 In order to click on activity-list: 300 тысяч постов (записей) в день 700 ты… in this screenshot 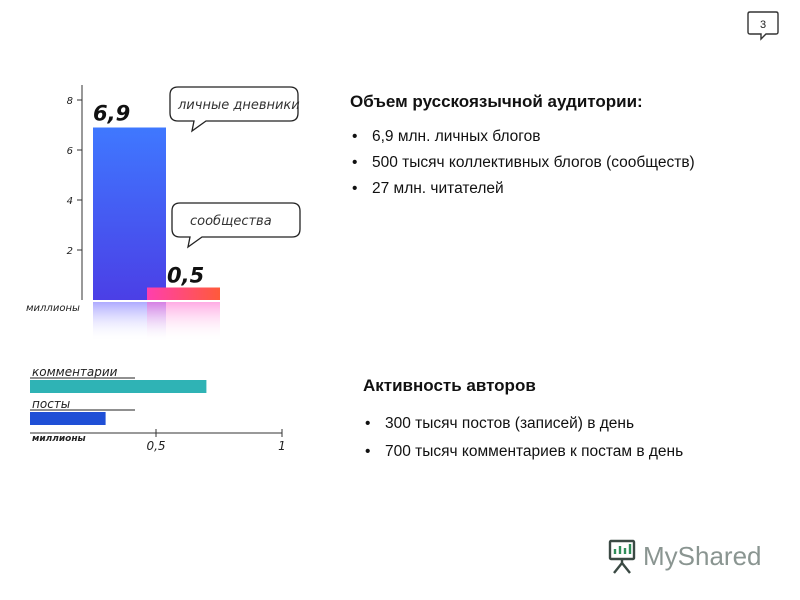, I will do `click(573, 438)`.